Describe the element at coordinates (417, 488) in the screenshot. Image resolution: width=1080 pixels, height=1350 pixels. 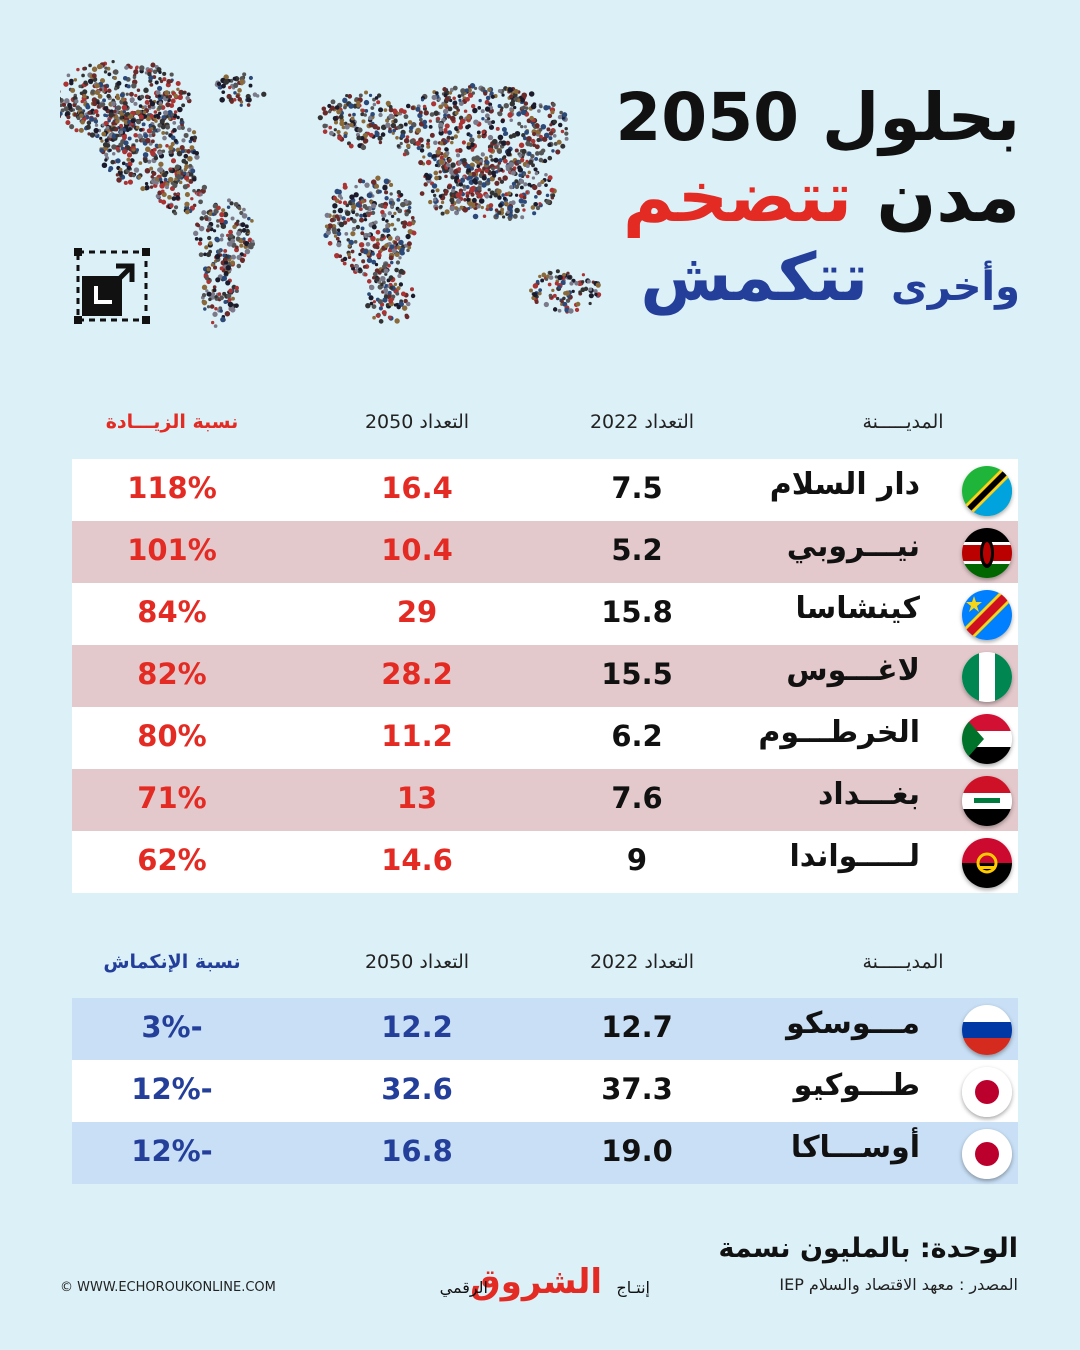
I see `pop-2050-value: 16.4` at that location.